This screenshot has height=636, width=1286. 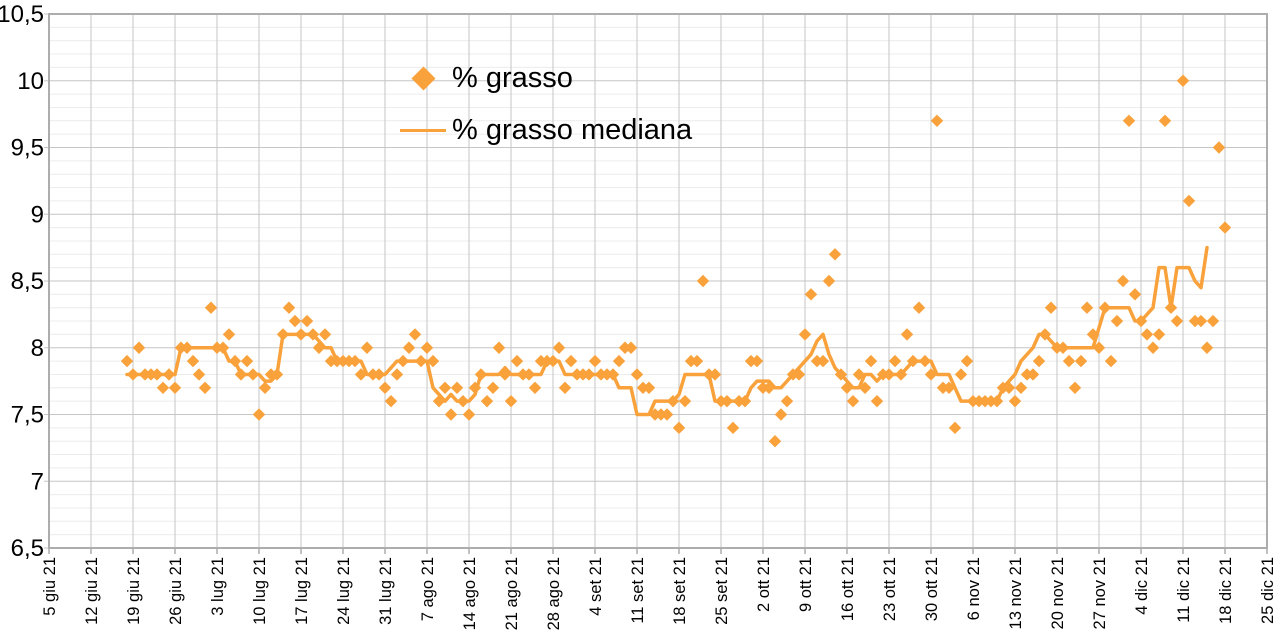 What do you see at coordinates (50, 586) in the screenshot?
I see `svg-text: 5 giu 21` at bounding box center [50, 586].